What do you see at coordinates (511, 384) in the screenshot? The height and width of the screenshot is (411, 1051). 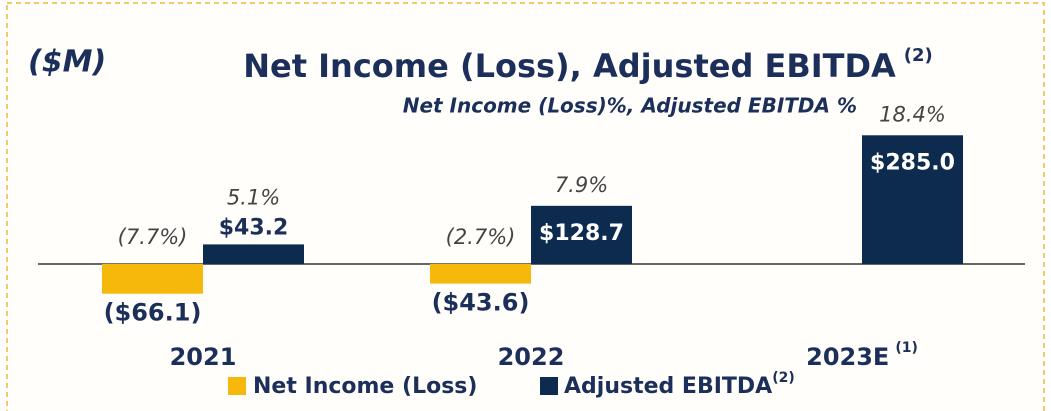 I see `legend: Net Income (Loss) Adjusted EBITDA(2)` at bounding box center [511, 384].